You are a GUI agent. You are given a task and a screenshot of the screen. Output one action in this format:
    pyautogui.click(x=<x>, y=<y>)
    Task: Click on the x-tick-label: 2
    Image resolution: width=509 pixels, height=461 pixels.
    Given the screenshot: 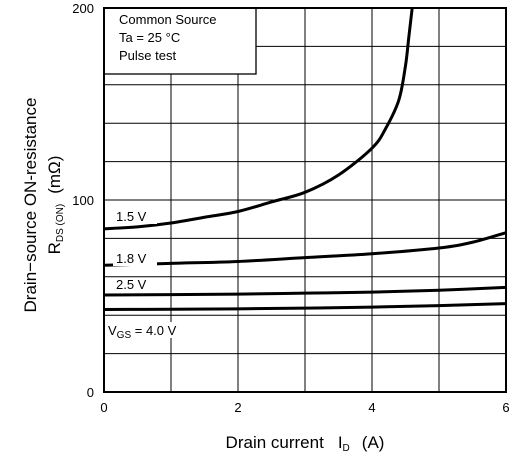 What is the action you would take?
    pyautogui.click(x=237, y=407)
    